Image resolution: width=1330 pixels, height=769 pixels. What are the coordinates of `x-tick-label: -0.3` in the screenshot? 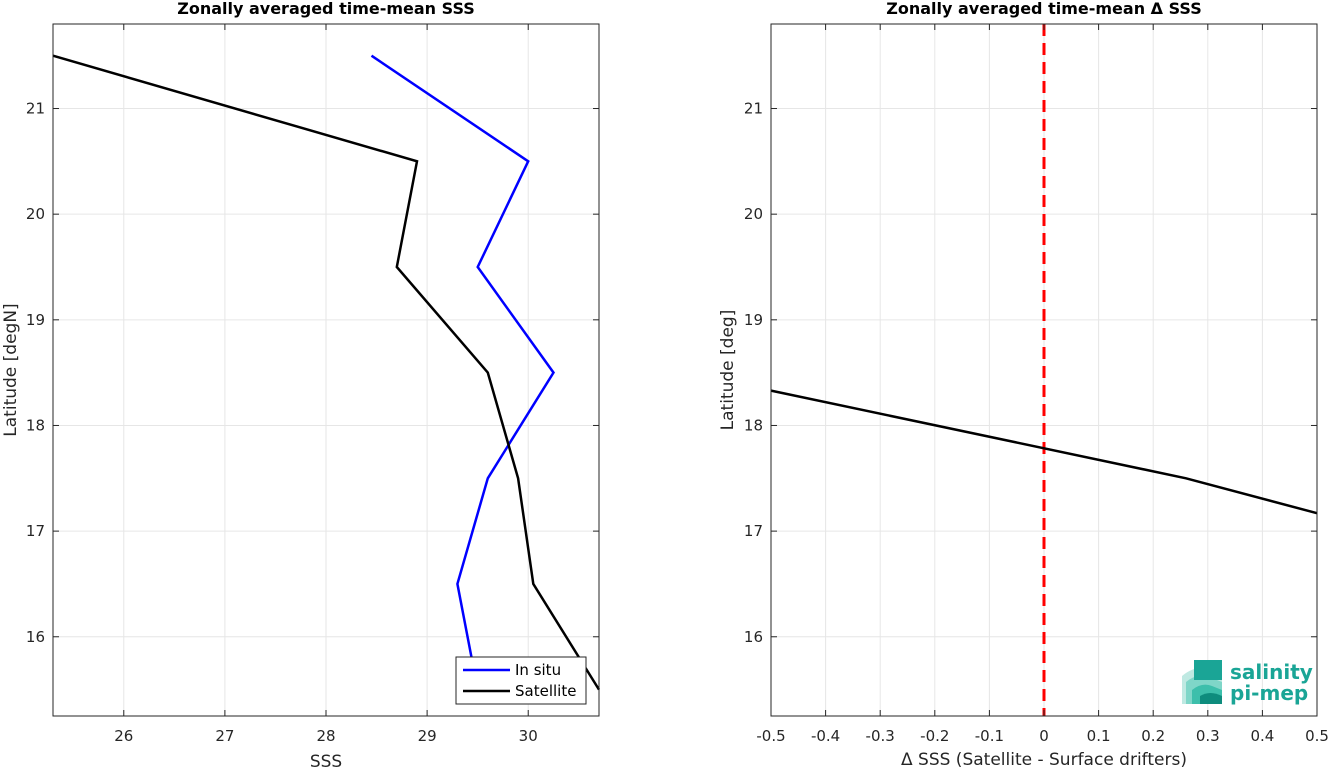 It's located at (880, 736).